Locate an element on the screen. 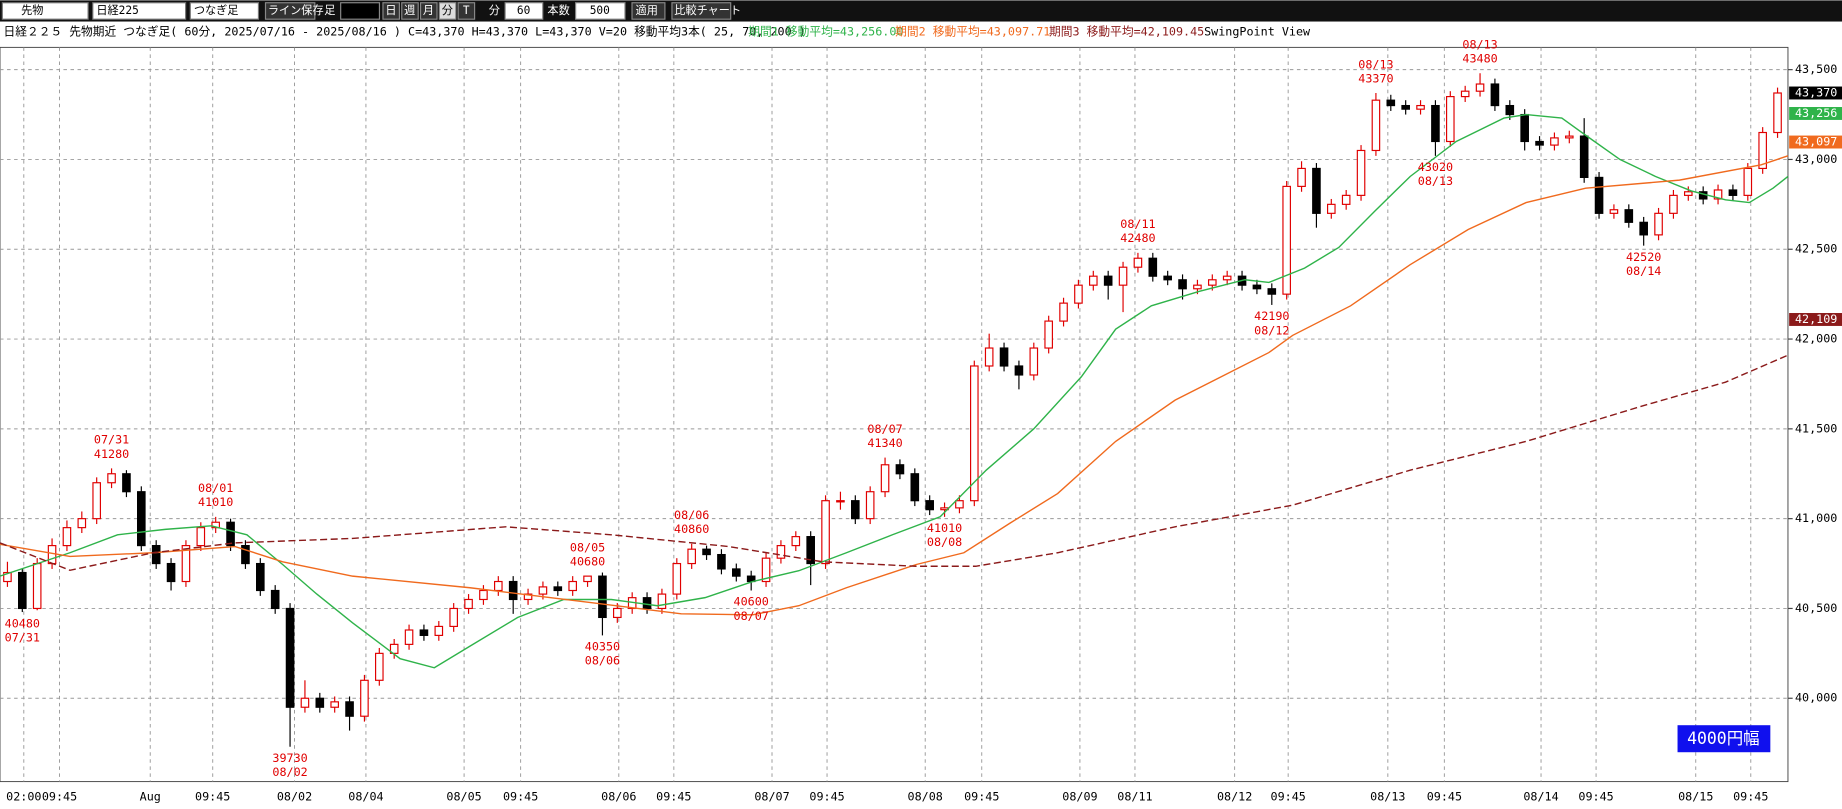 This screenshot has width=1842, height=809. x-tick-label: 08/07 is located at coordinates (771, 796).